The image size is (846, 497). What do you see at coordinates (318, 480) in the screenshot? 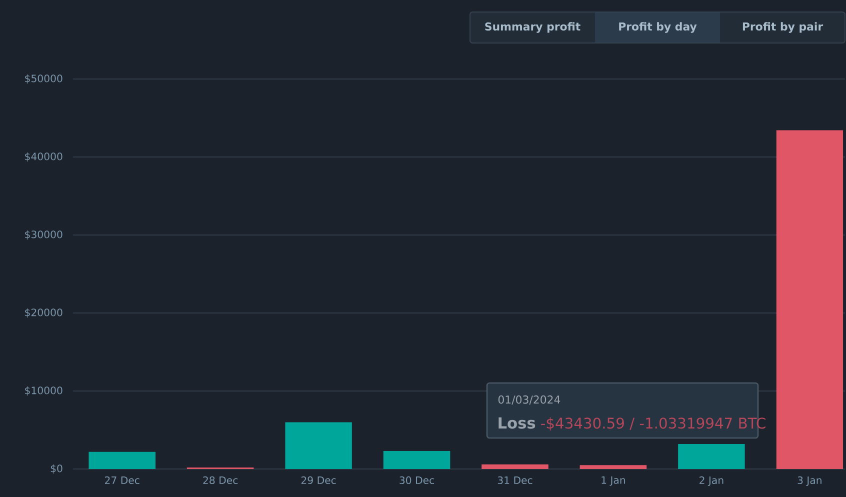
I see `x-tick-label: 29 Dec` at bounding box center [318, 480].